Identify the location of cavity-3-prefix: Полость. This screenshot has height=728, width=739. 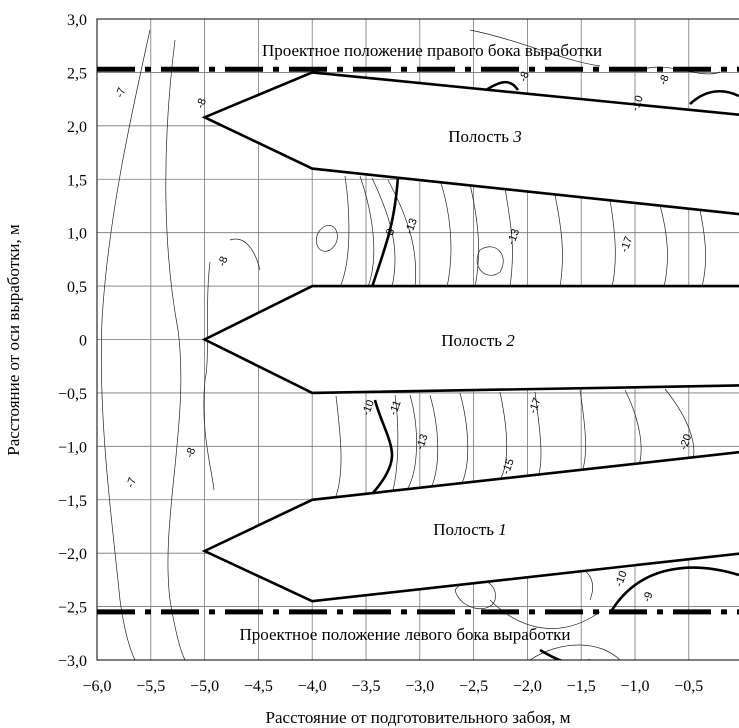
(480, 136).